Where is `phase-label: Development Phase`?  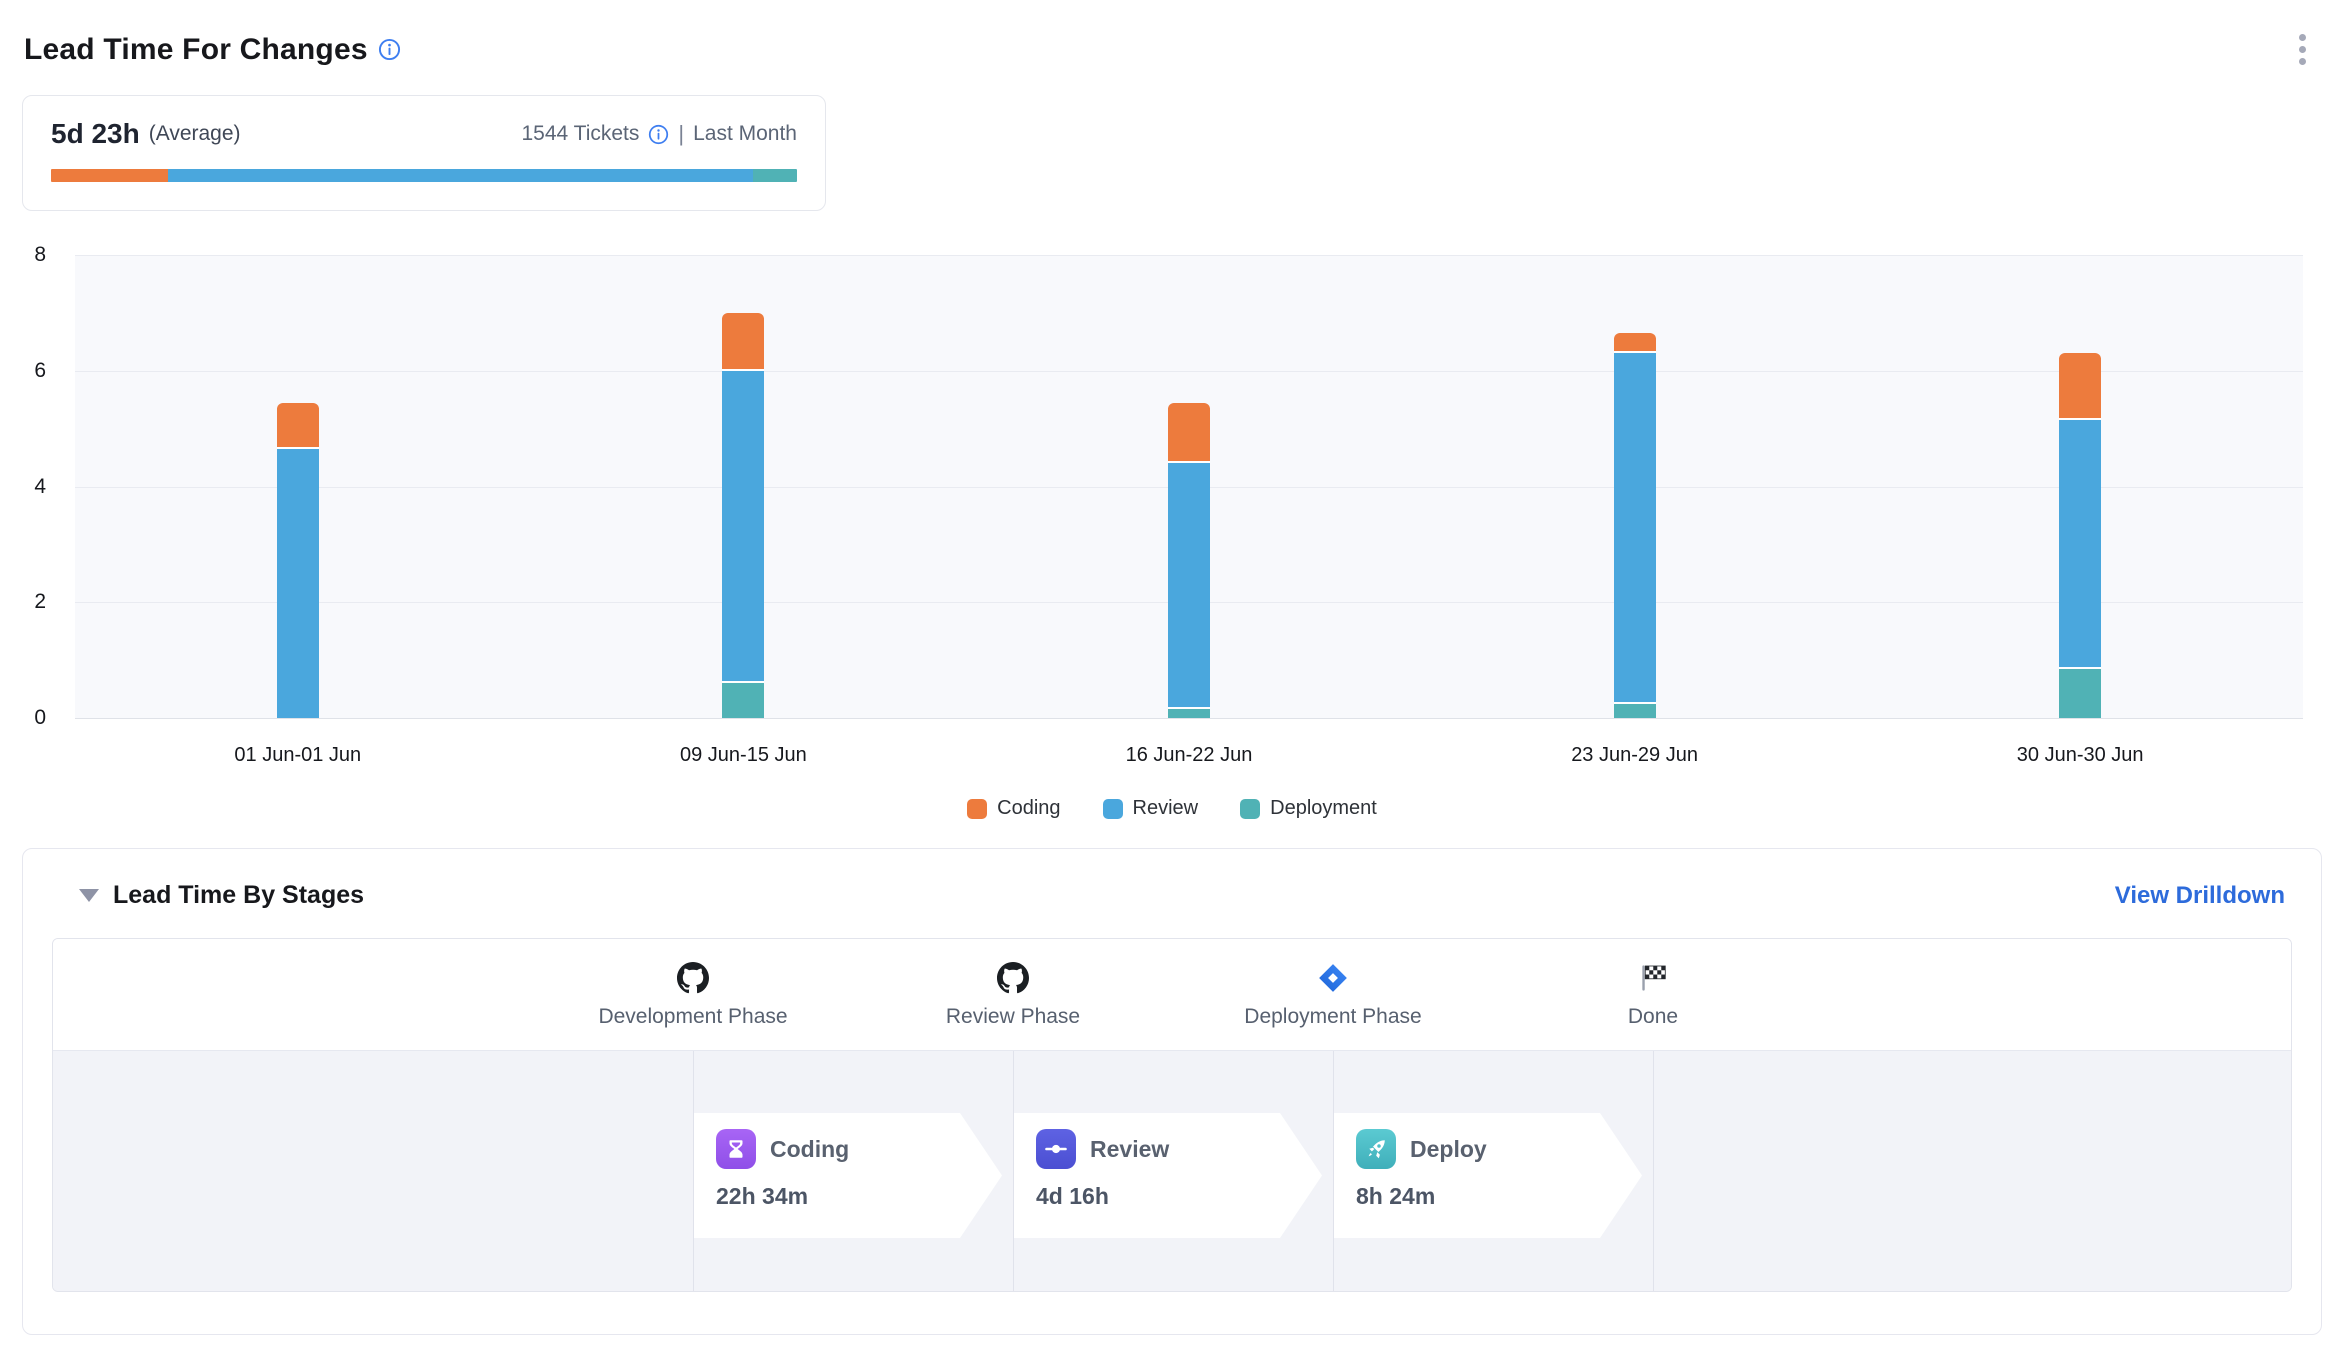 phase-label: Development Phase is located at coordinates (693, 1016).